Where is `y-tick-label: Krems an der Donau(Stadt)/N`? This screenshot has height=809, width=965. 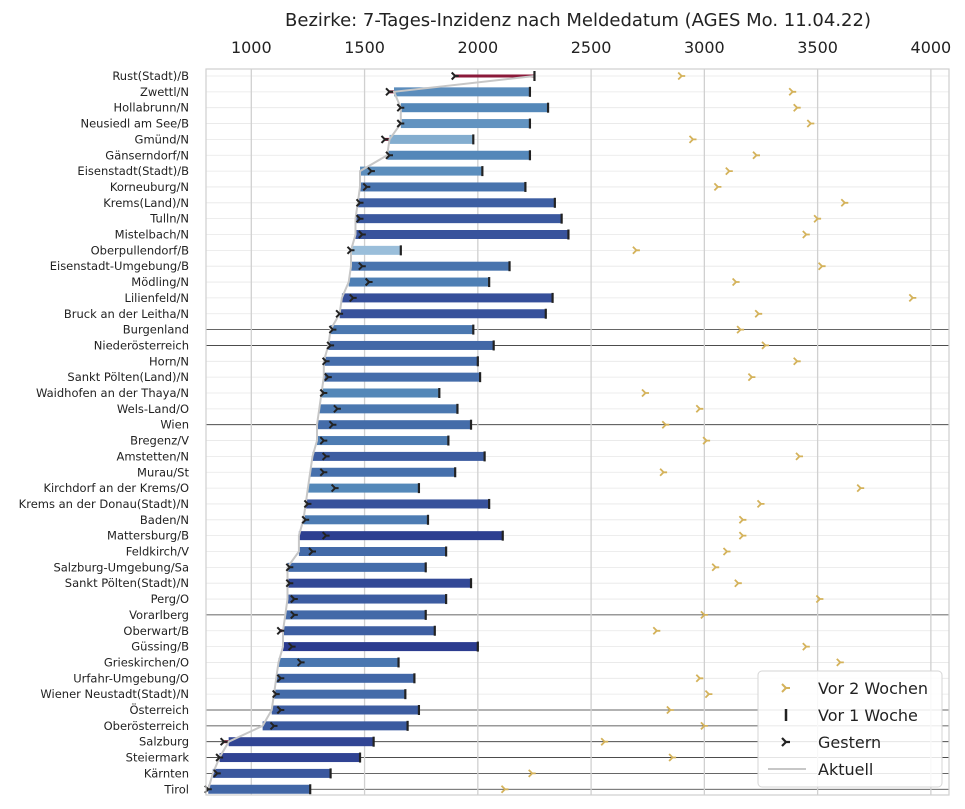
y-tick-label: Krems an der Donau(Stadt)/N is located at coordinates (104, 504).